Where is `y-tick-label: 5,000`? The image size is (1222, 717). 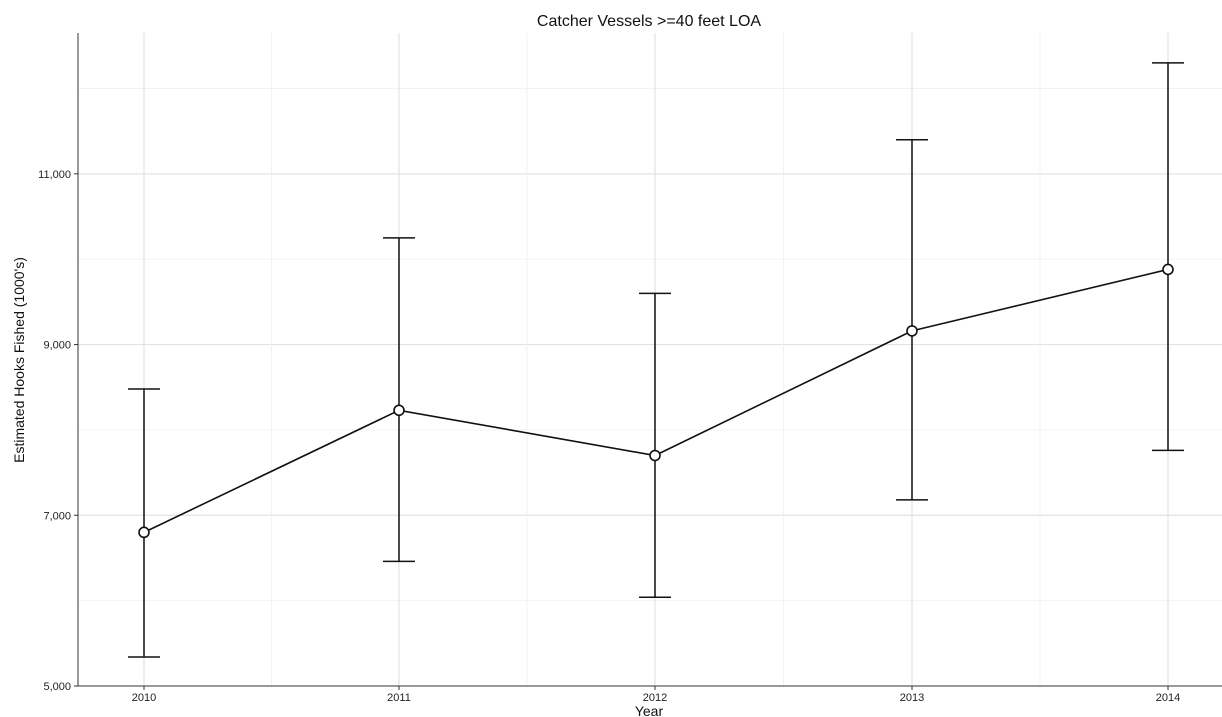
y-tick-label: 5,000 is located at coordinates (57, 687).